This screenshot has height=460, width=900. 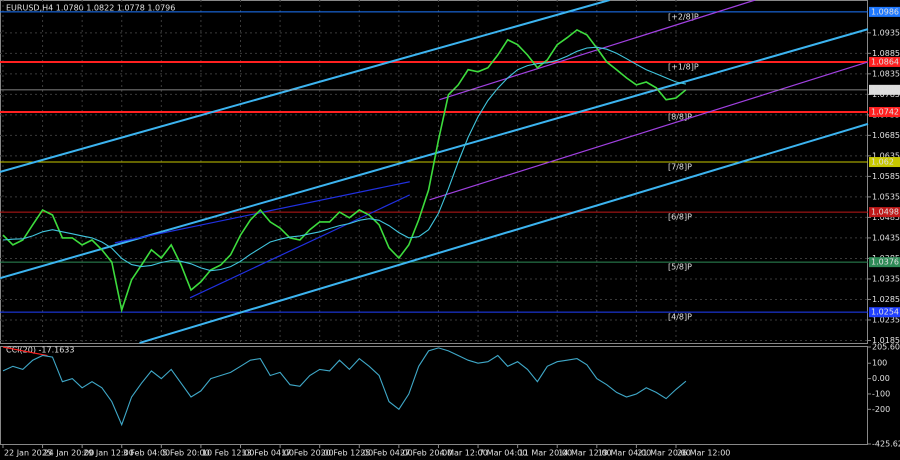 What do you see at coordinates (146, 453) in the screenshot?
I see `x-tick-label: 3 Feb 04:00` at bounding box center [146, 453].